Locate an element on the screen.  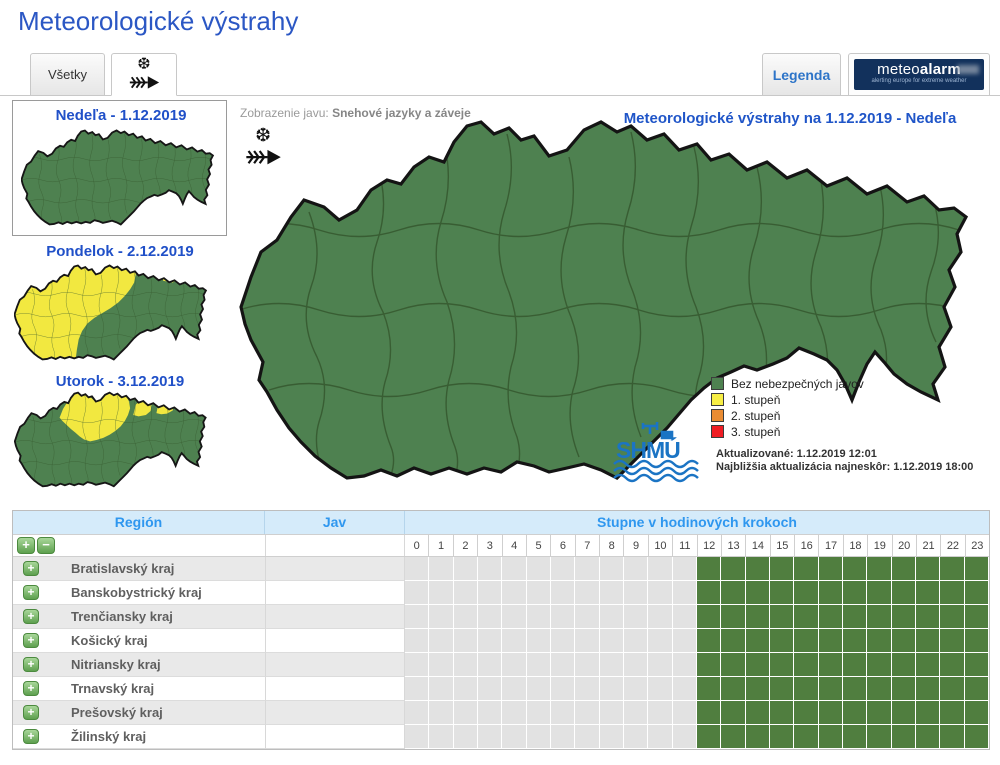
collapse-all-button: − is located at coordinates (46, 545).